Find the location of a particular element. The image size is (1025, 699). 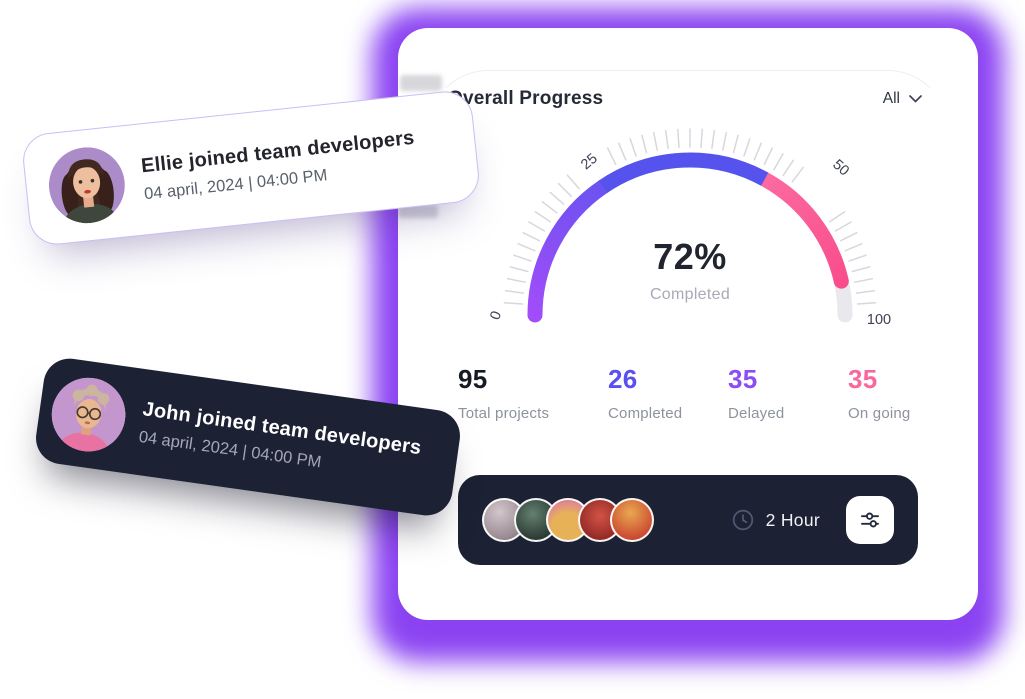

stat-total-projects: 95 Total projects is located at coordinates (503, 393).